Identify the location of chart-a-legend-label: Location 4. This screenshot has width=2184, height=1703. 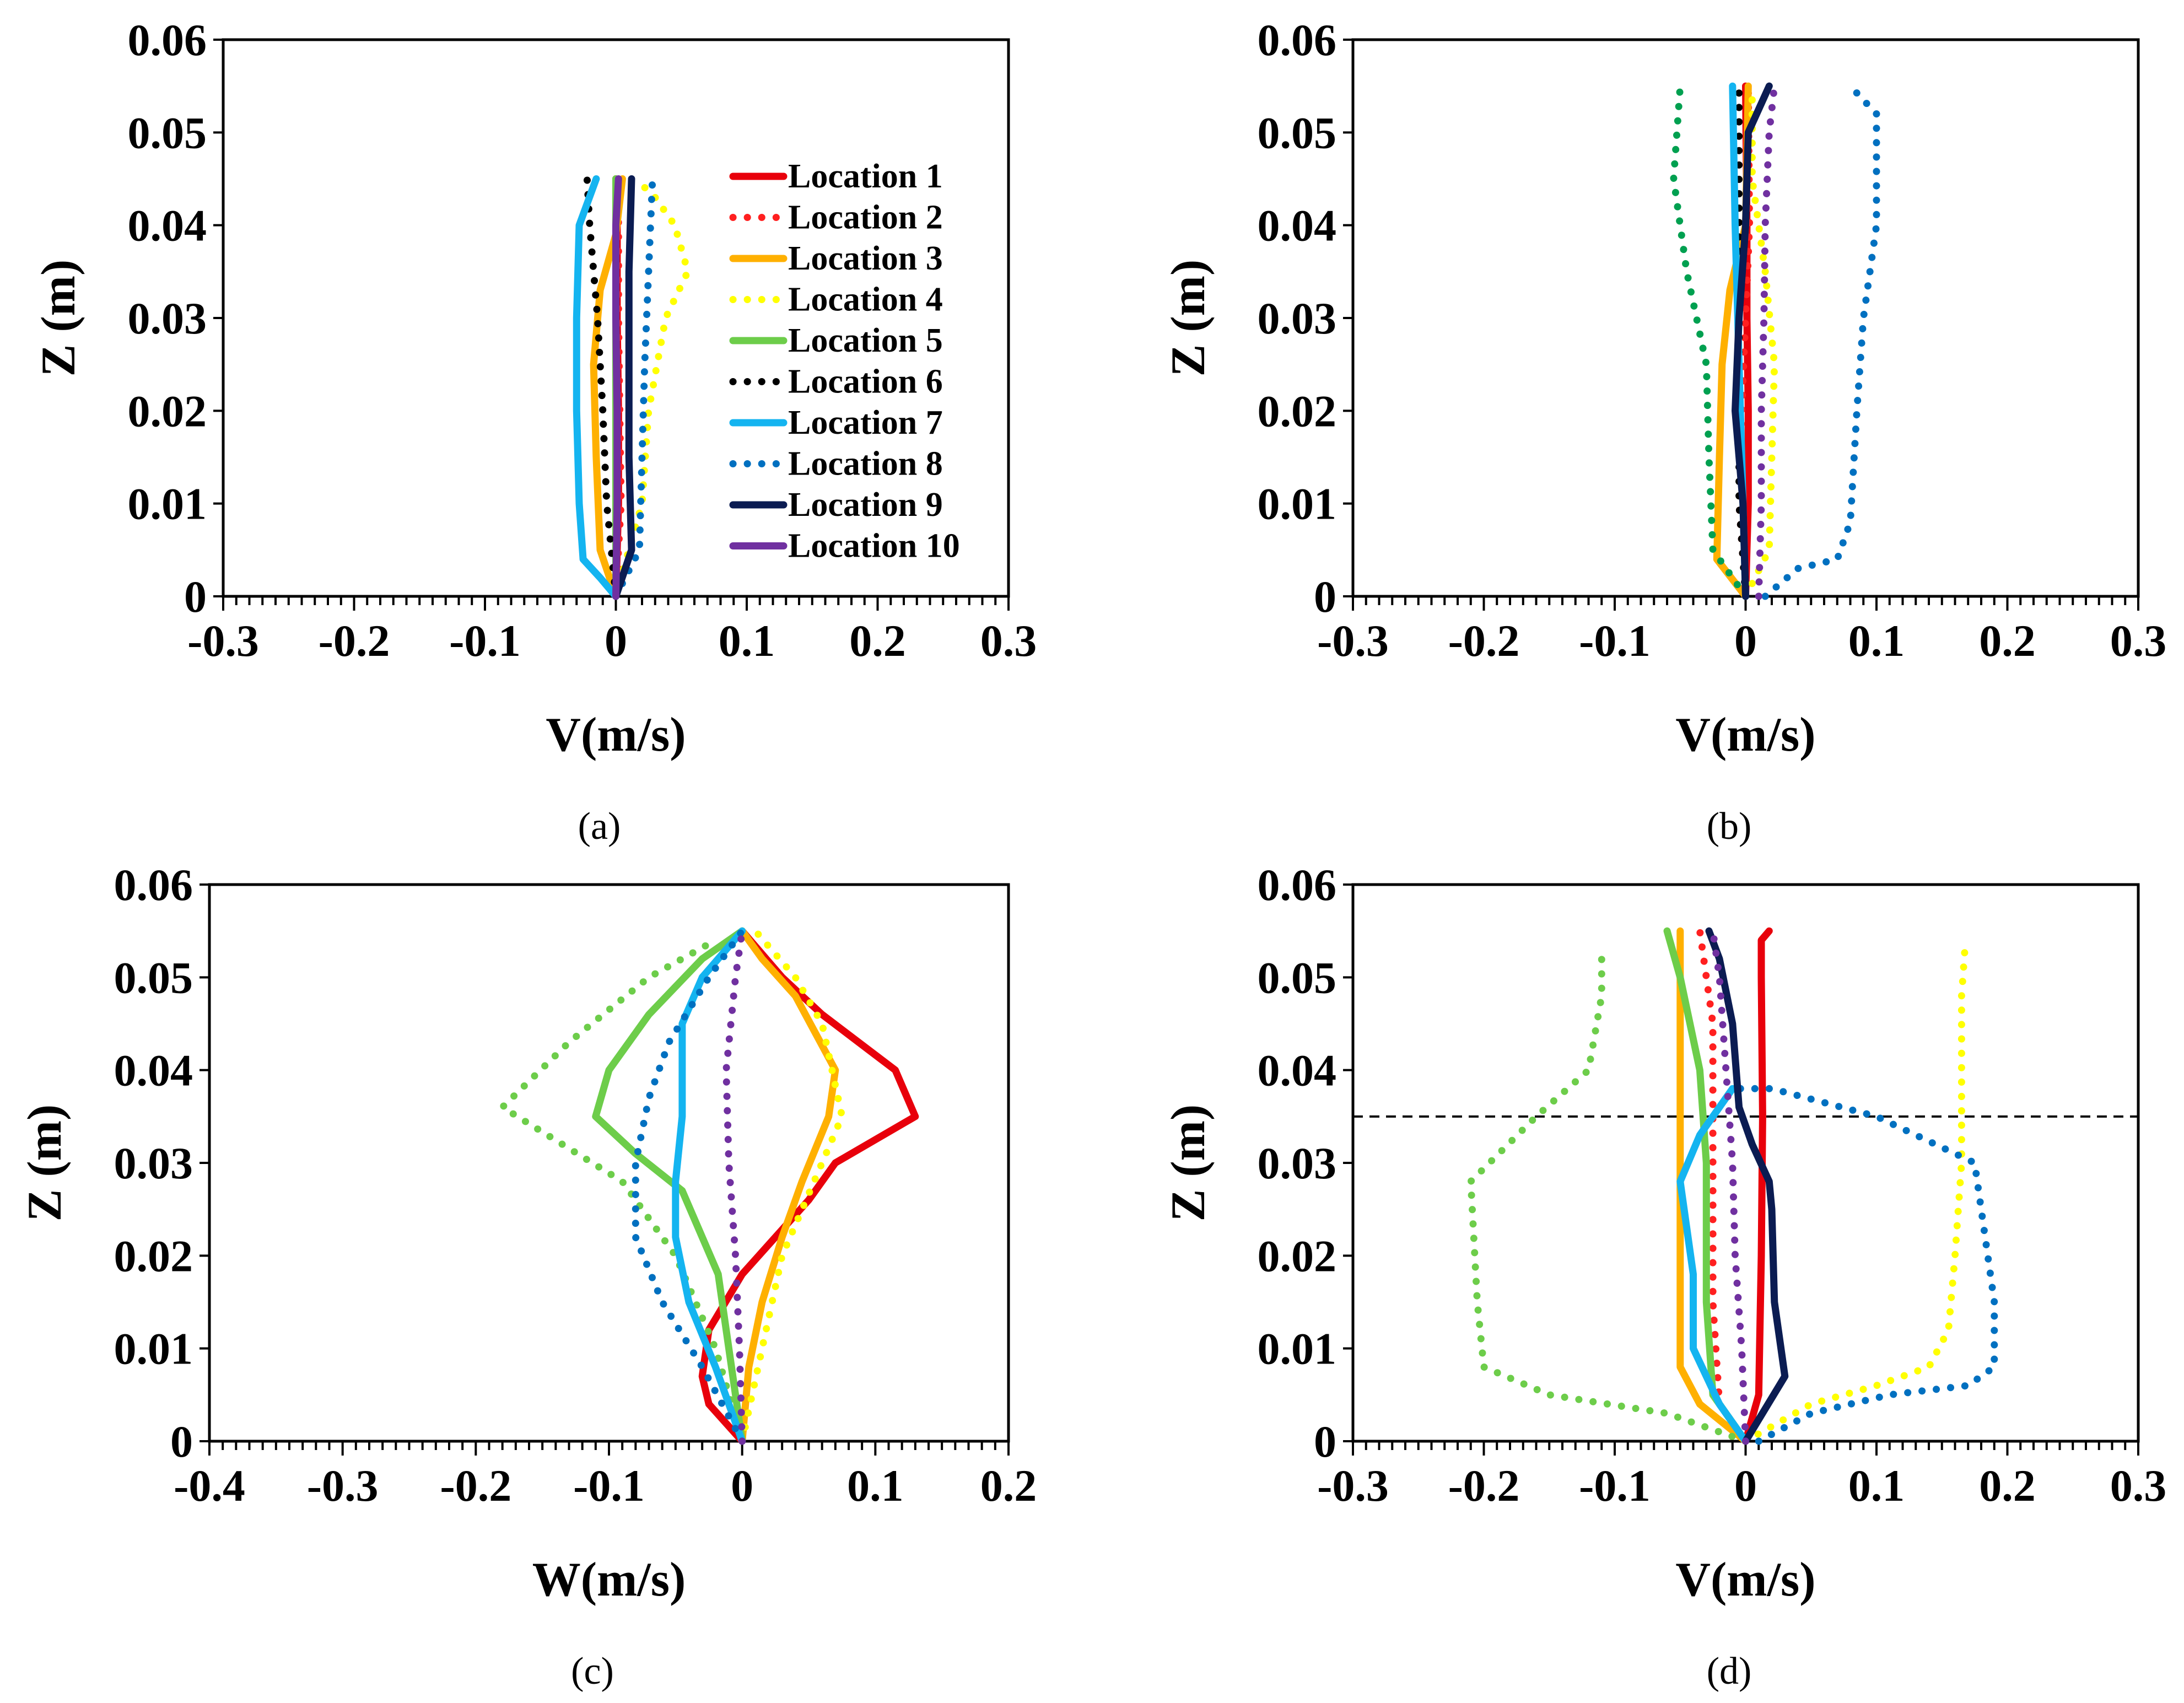
(865, 300).